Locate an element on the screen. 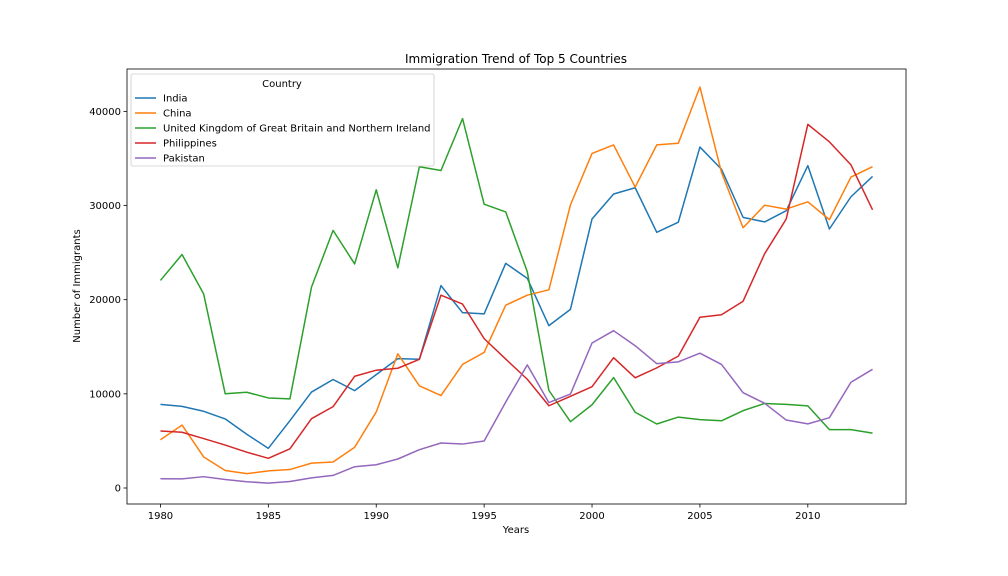  x-tick-label: 1995 is located at coordinates (483, 516).